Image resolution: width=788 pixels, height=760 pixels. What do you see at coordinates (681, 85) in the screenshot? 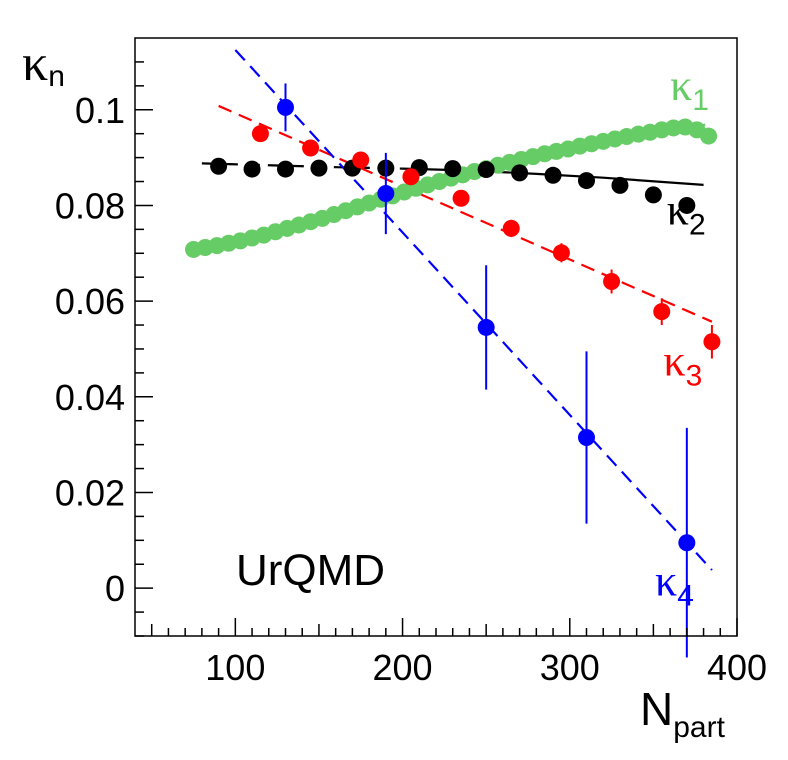
I see `series-label-kappa1-main: κ` at bounding box center [681, 85].